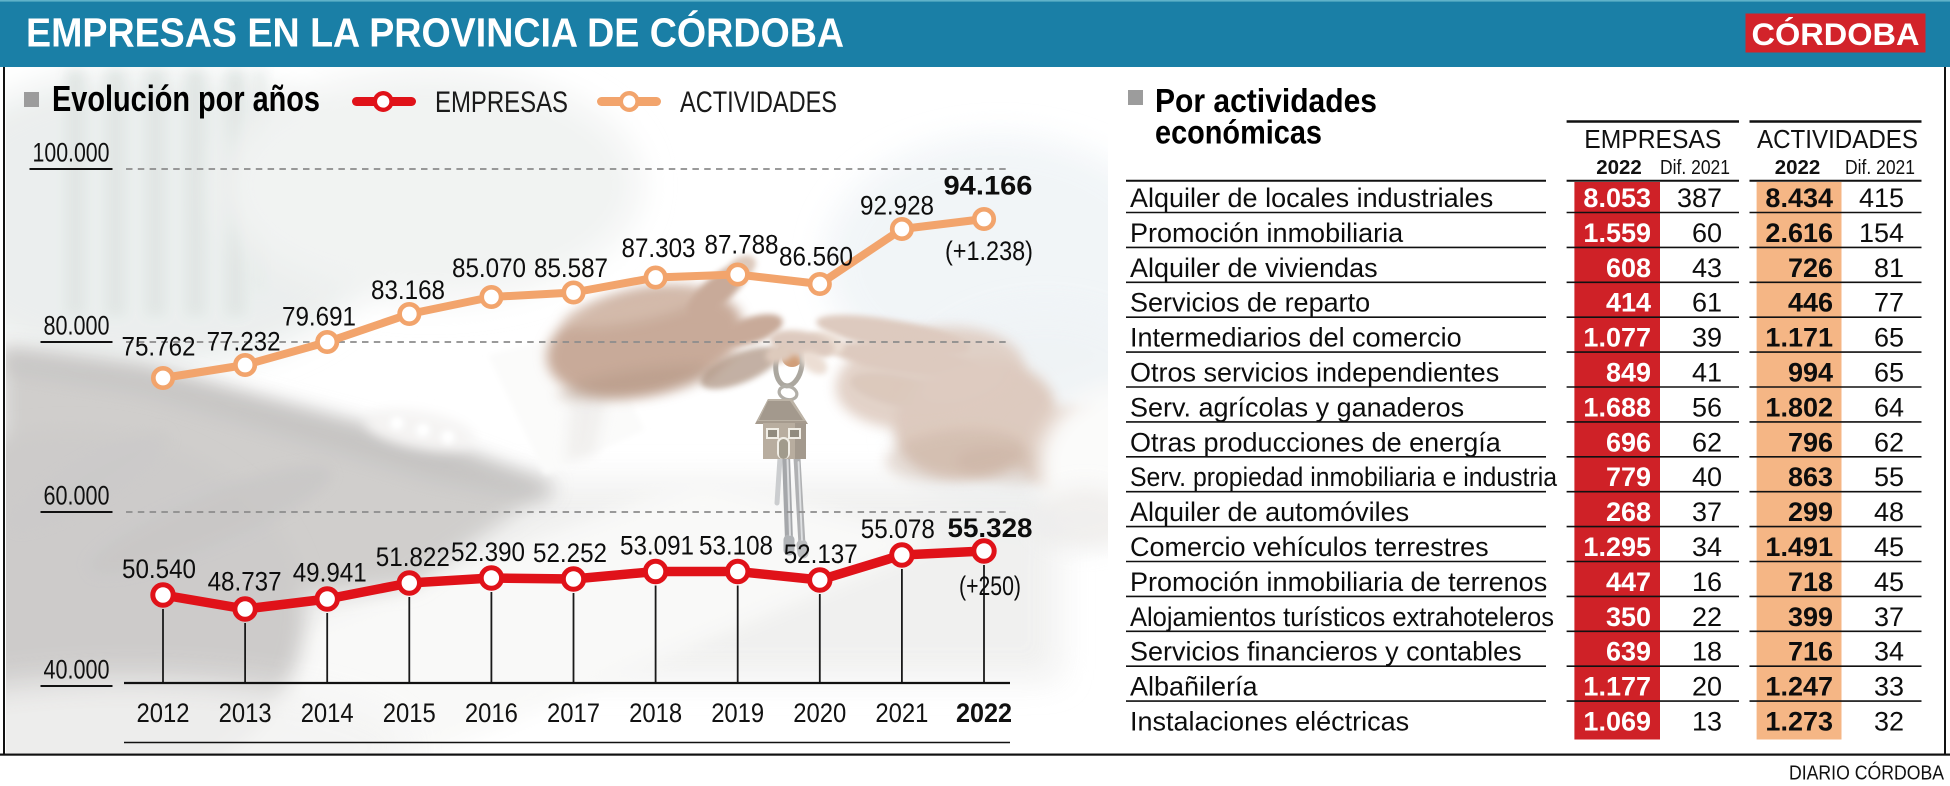 The height and width of the screenshot is (786, 1950). Describe the element at coordinates (1266, 100) in the screenshot. I see `svg-text: Por actividades` at that location.